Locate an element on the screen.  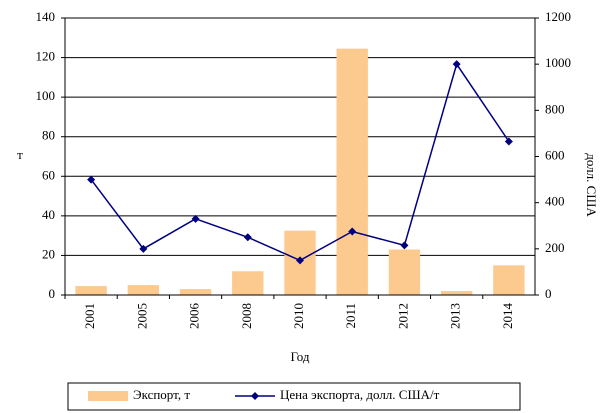
y-tick-label: 20 is located at coordinates (48, 253).